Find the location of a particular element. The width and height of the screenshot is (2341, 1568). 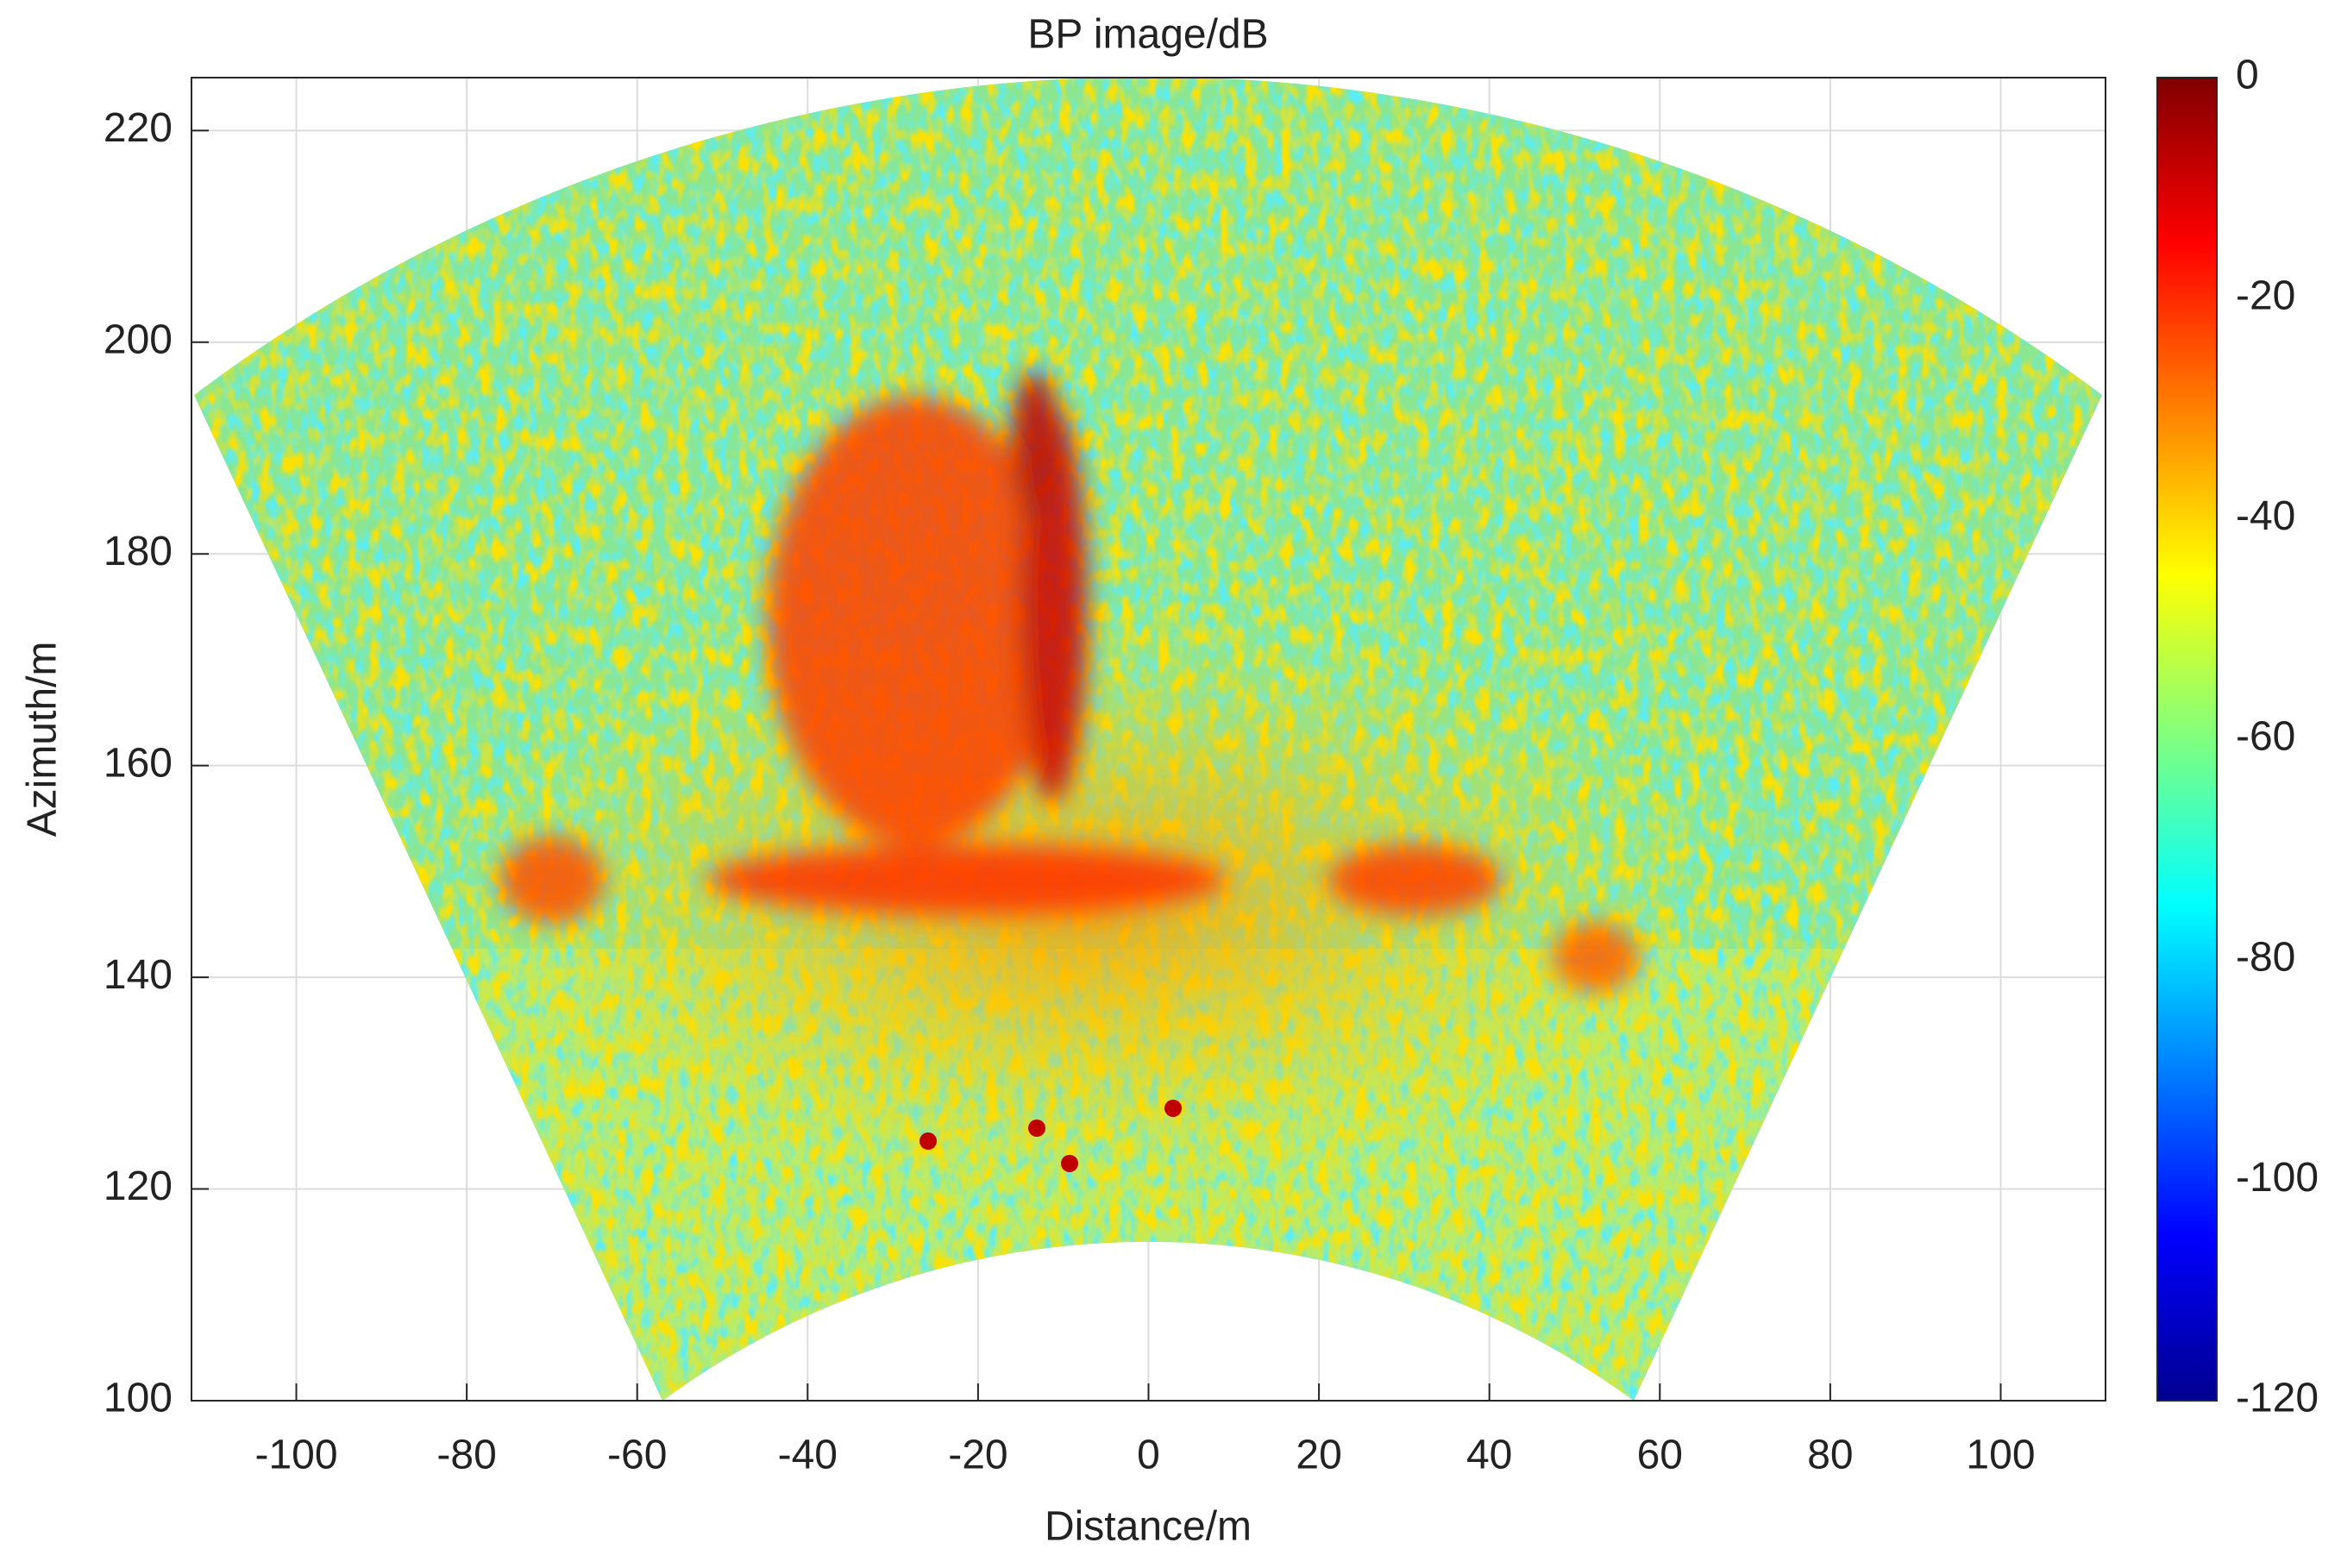

y-tick-label: 160 is located at coordinates (139, 763).